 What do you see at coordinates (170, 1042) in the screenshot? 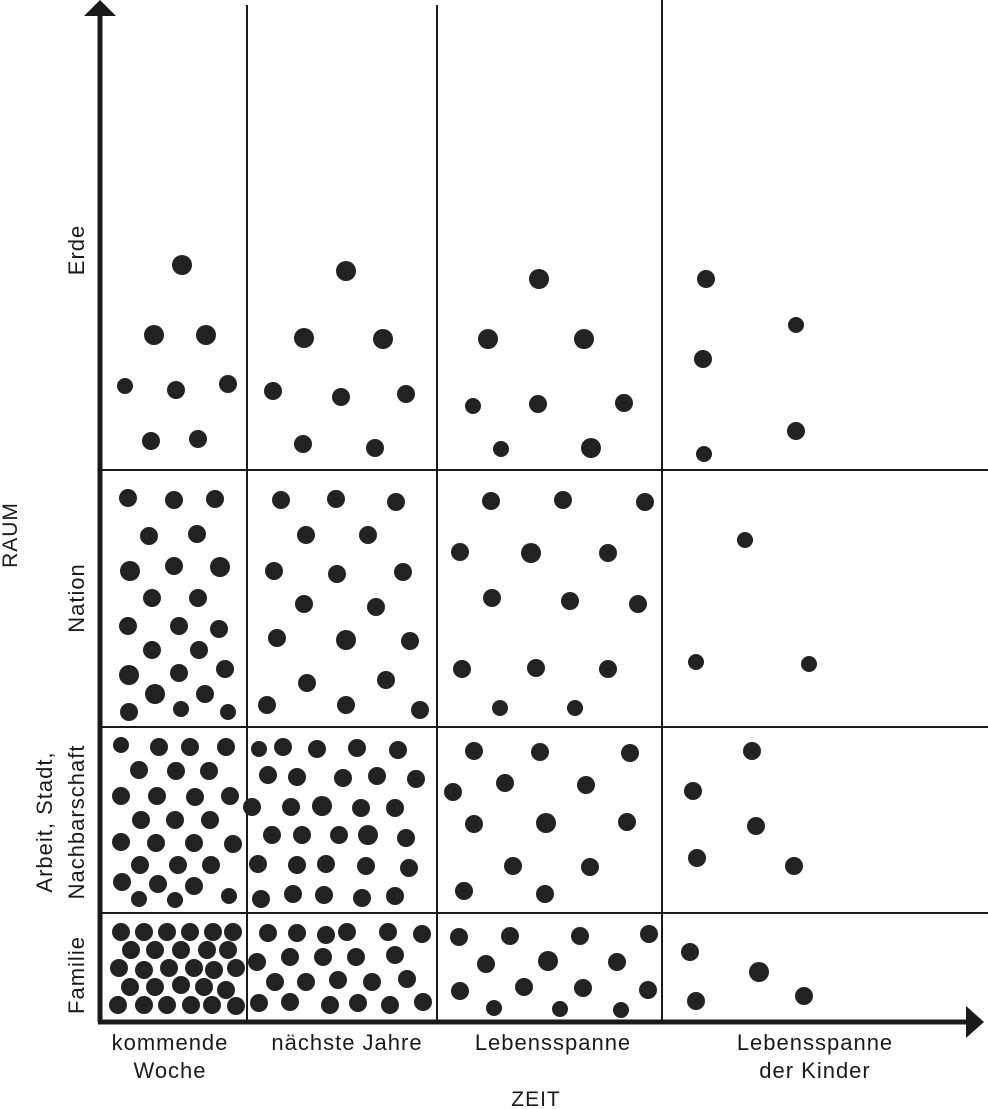
I see `x-label-1-line-1: kommende` at bounding box center [170, 1042].